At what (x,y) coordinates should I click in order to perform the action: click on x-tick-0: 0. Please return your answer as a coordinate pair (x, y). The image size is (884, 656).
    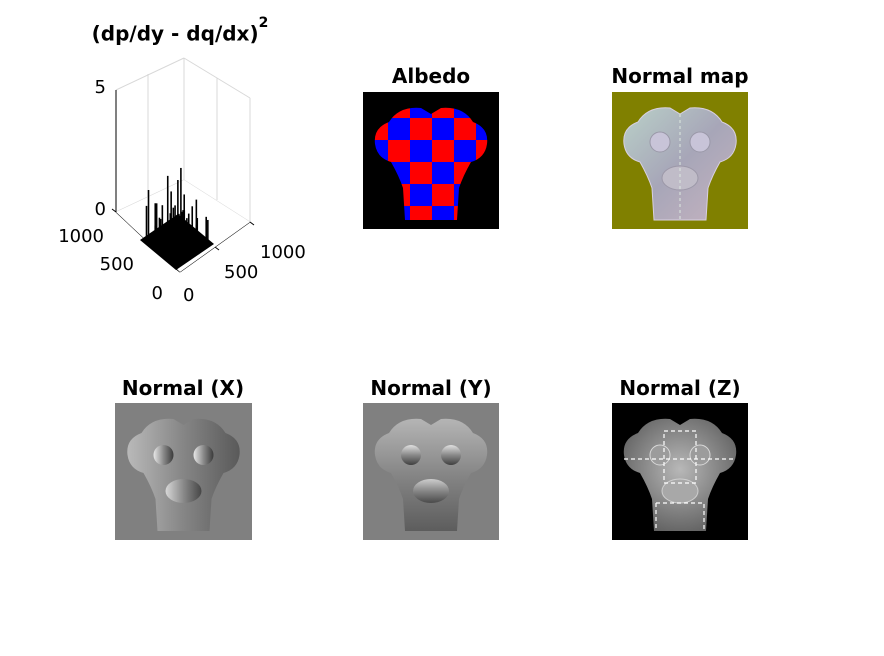
    Looking at the image, I should click on (188, 295).